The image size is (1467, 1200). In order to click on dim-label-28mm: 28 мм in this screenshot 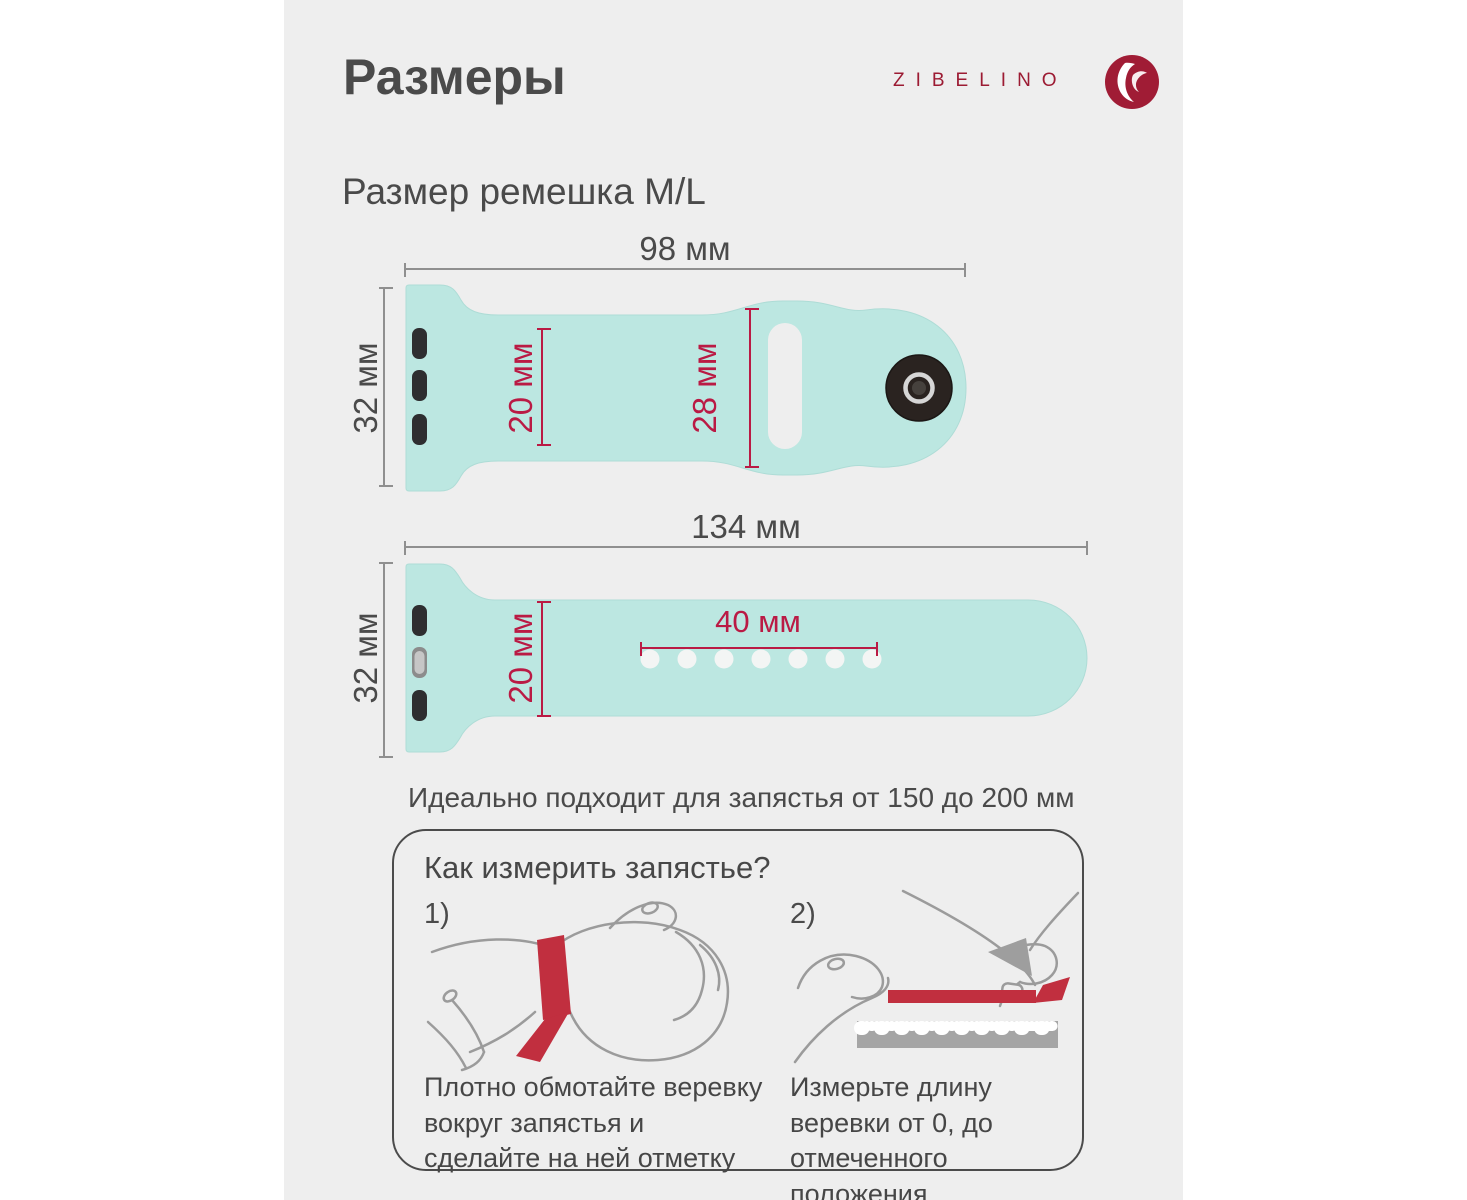, I will do `click(704, 388)`.